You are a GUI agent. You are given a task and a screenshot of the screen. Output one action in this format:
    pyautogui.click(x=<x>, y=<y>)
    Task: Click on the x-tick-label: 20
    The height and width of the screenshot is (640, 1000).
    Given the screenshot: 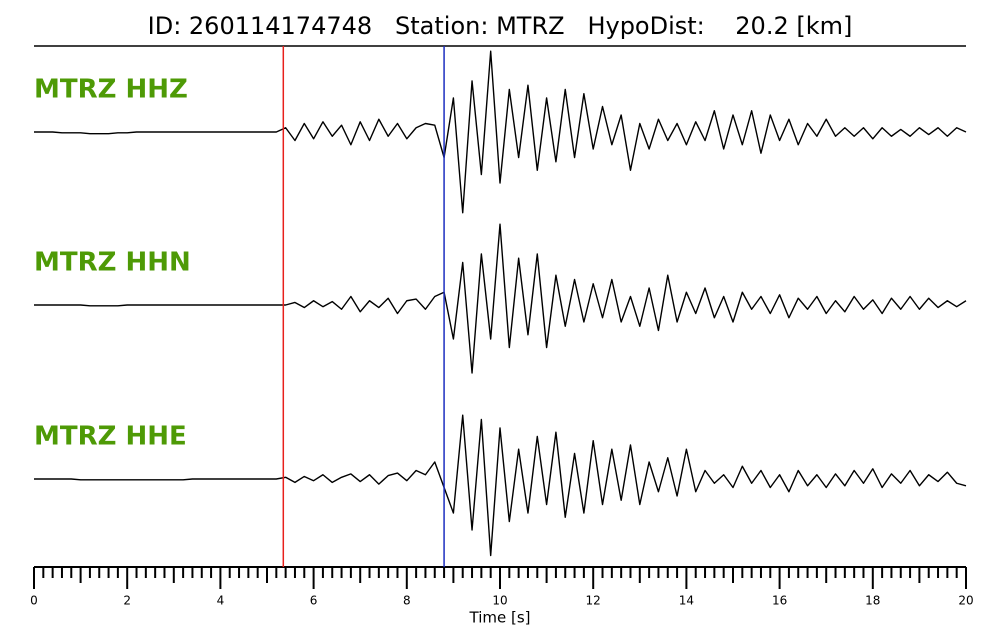 What is the action you would take?
    pyautogui.click(x=965, y=601)
    